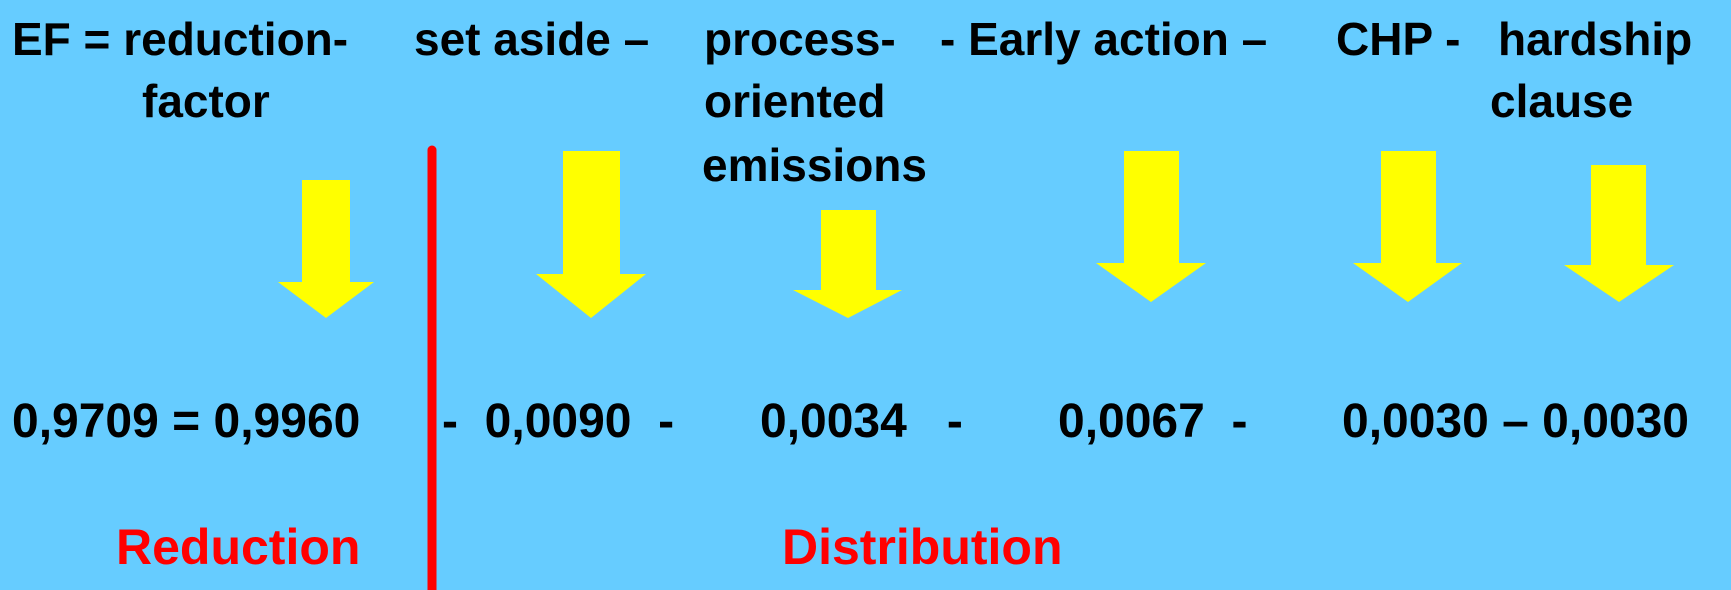  I want to click on chp-hardship-value: 0,0030 – 0,0030, so click(1515, 421).